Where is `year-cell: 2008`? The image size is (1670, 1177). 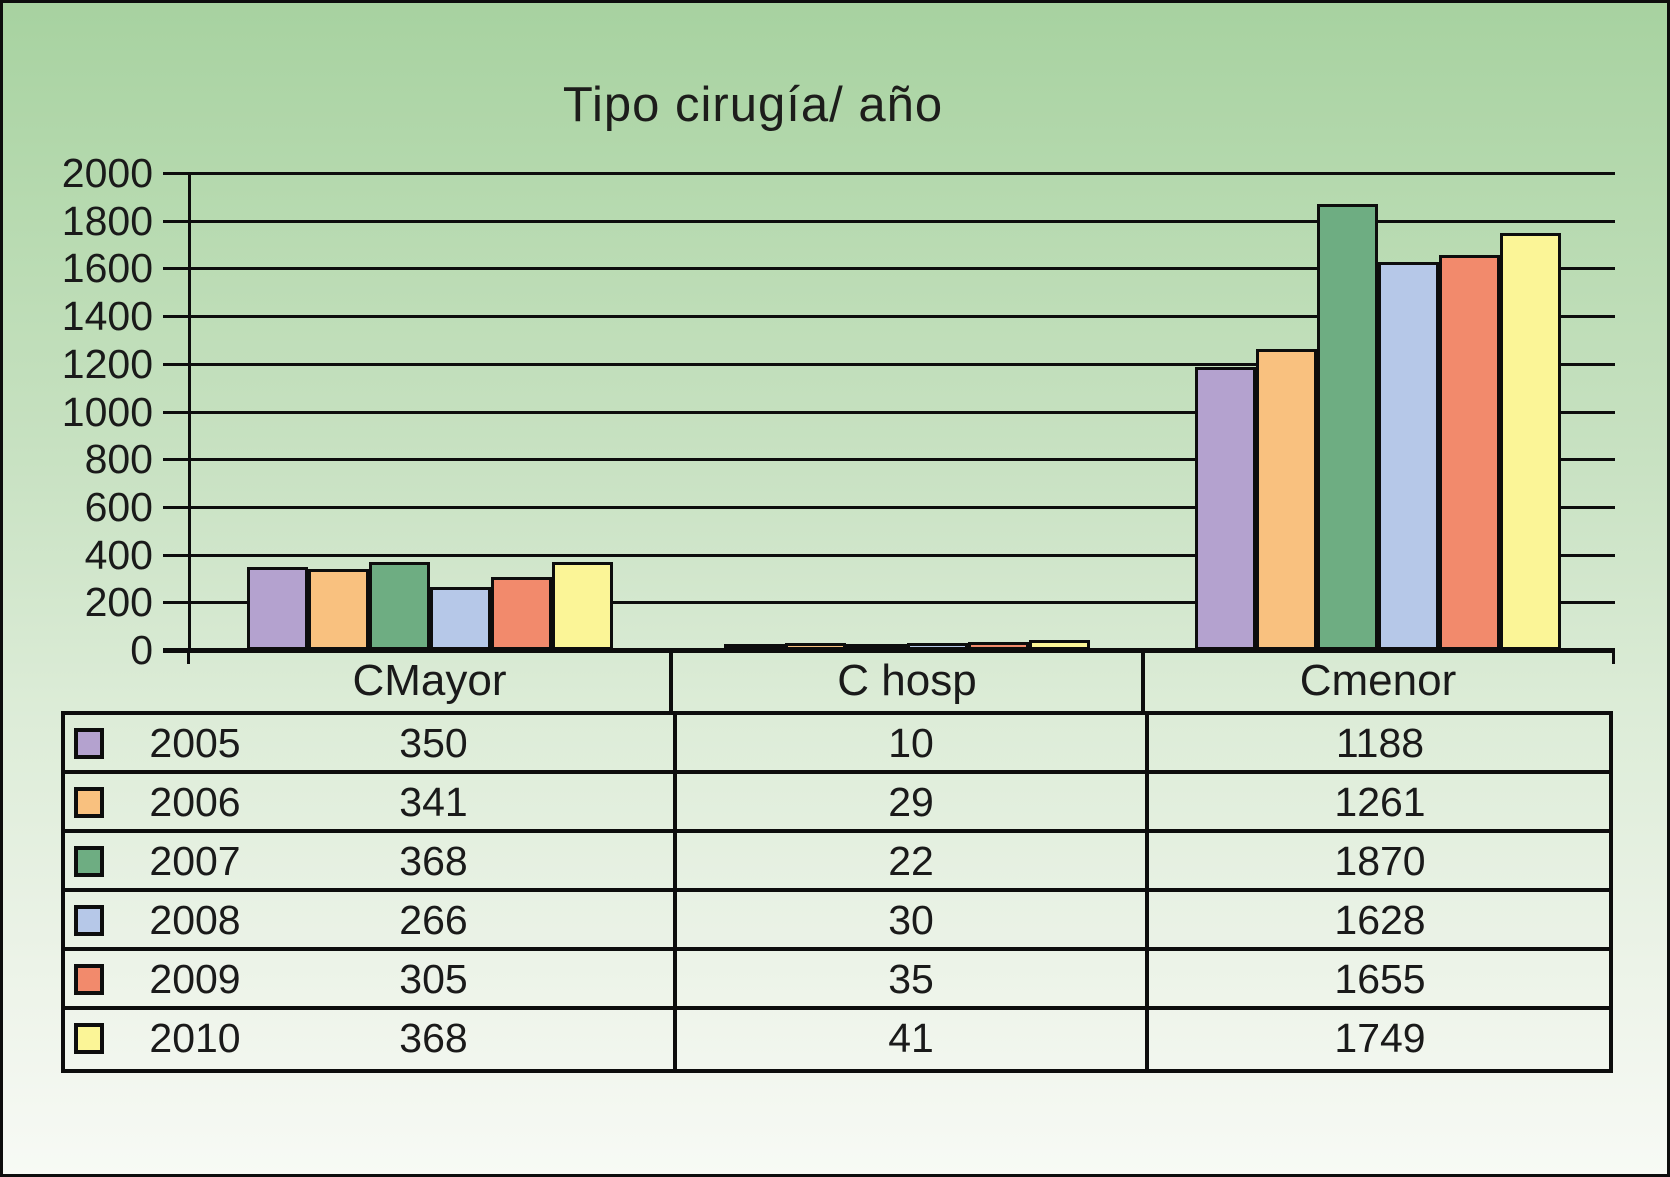
year-cell: 2008 is located at coordinates (195, 920).